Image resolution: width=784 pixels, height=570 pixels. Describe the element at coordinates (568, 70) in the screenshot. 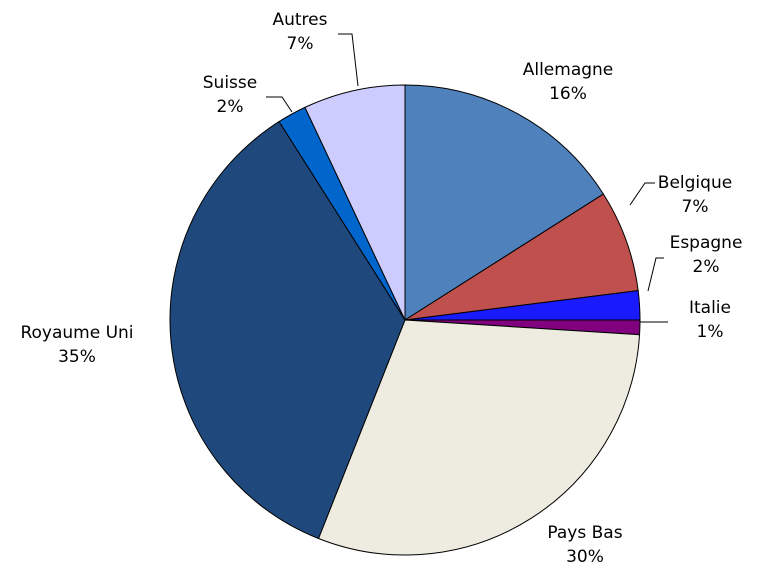

I see `slice-label: Allemagne` at that location.